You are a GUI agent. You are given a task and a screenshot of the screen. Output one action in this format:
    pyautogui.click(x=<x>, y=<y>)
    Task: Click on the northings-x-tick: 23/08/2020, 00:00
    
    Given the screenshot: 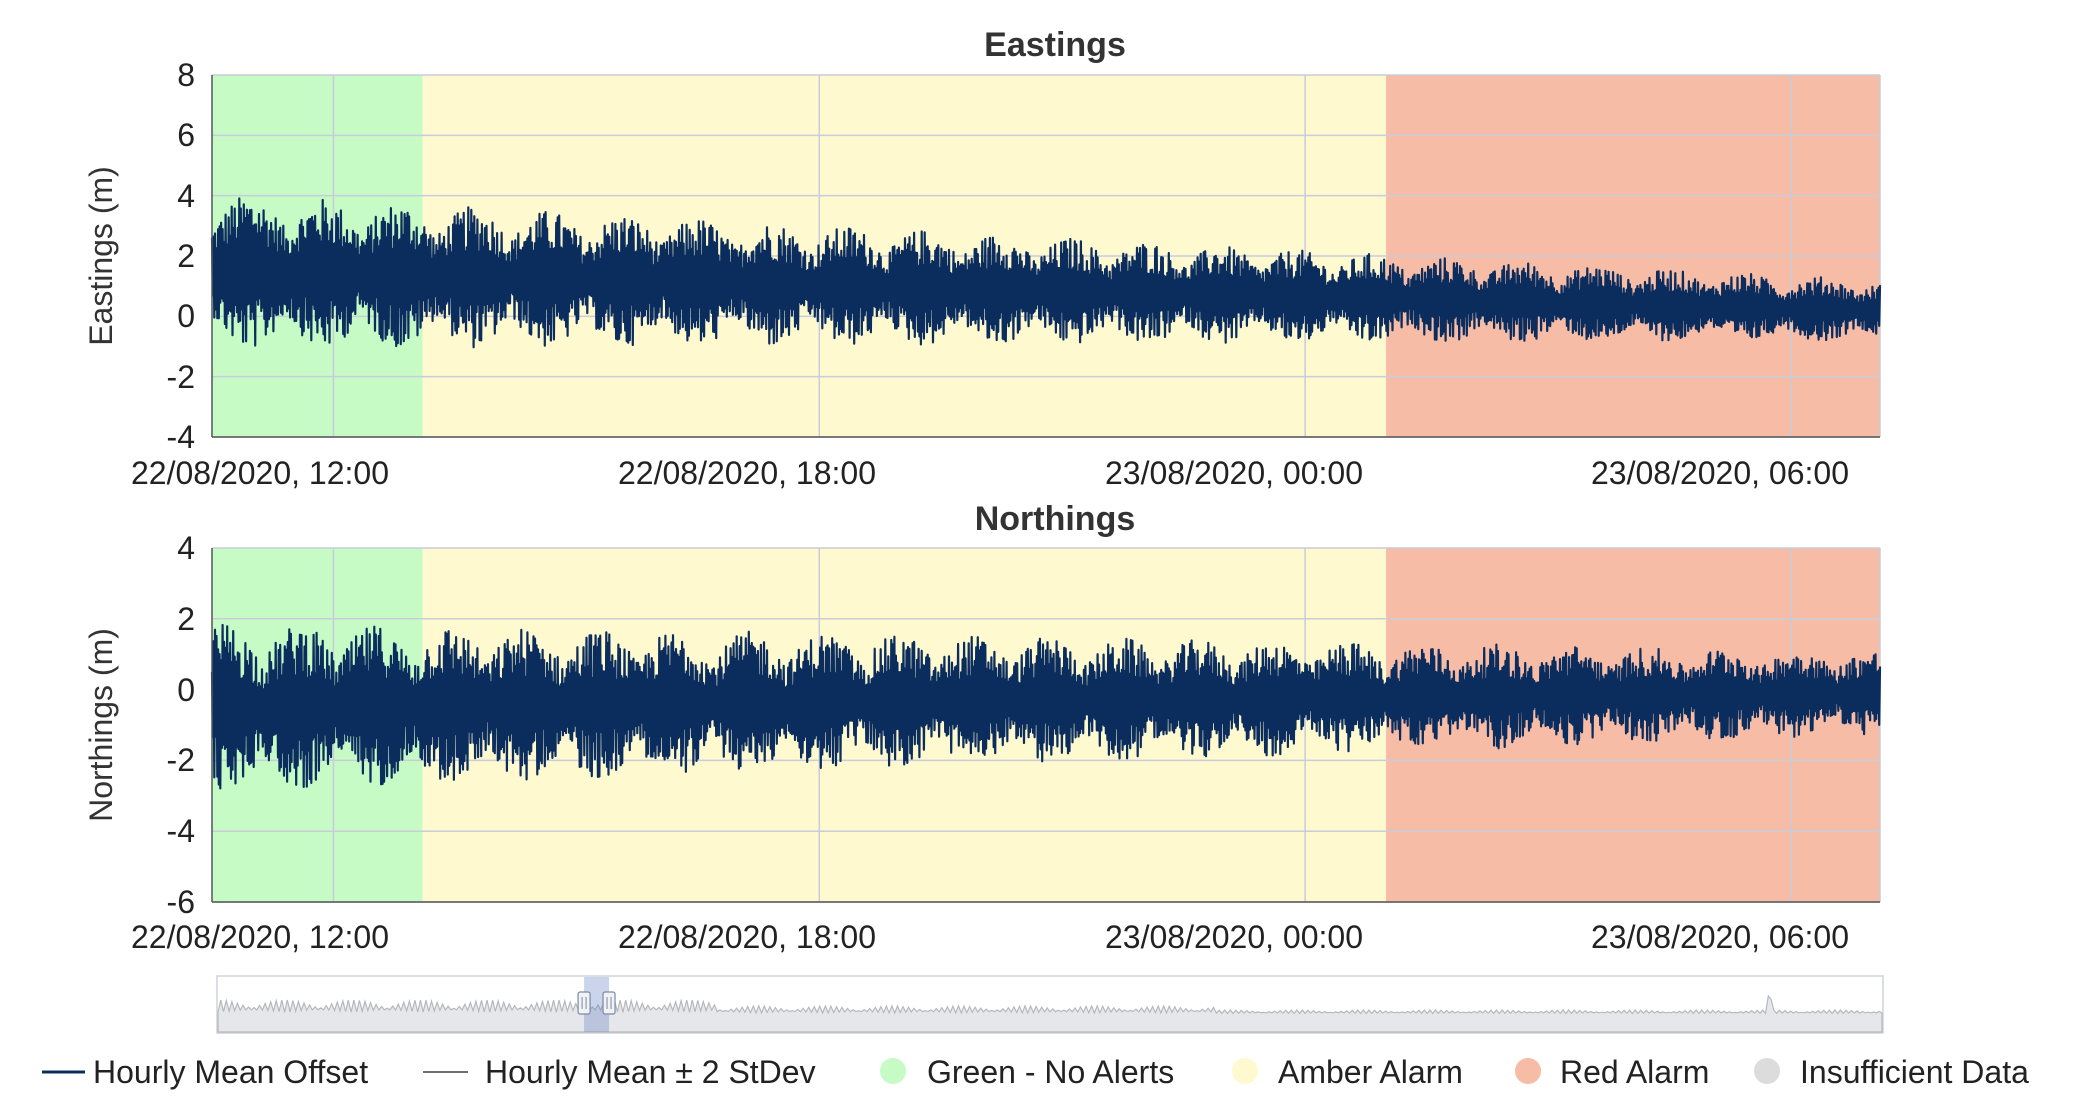 What is the action you would take?
    pyautogui.click(x=1234, y=937)
    